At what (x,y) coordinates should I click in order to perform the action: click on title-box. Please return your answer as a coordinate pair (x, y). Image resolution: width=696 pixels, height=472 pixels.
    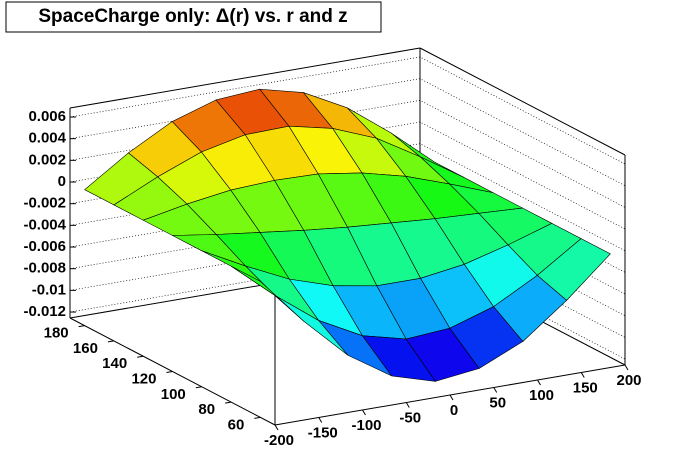
    Looking at the image, I should click on (193, 17).